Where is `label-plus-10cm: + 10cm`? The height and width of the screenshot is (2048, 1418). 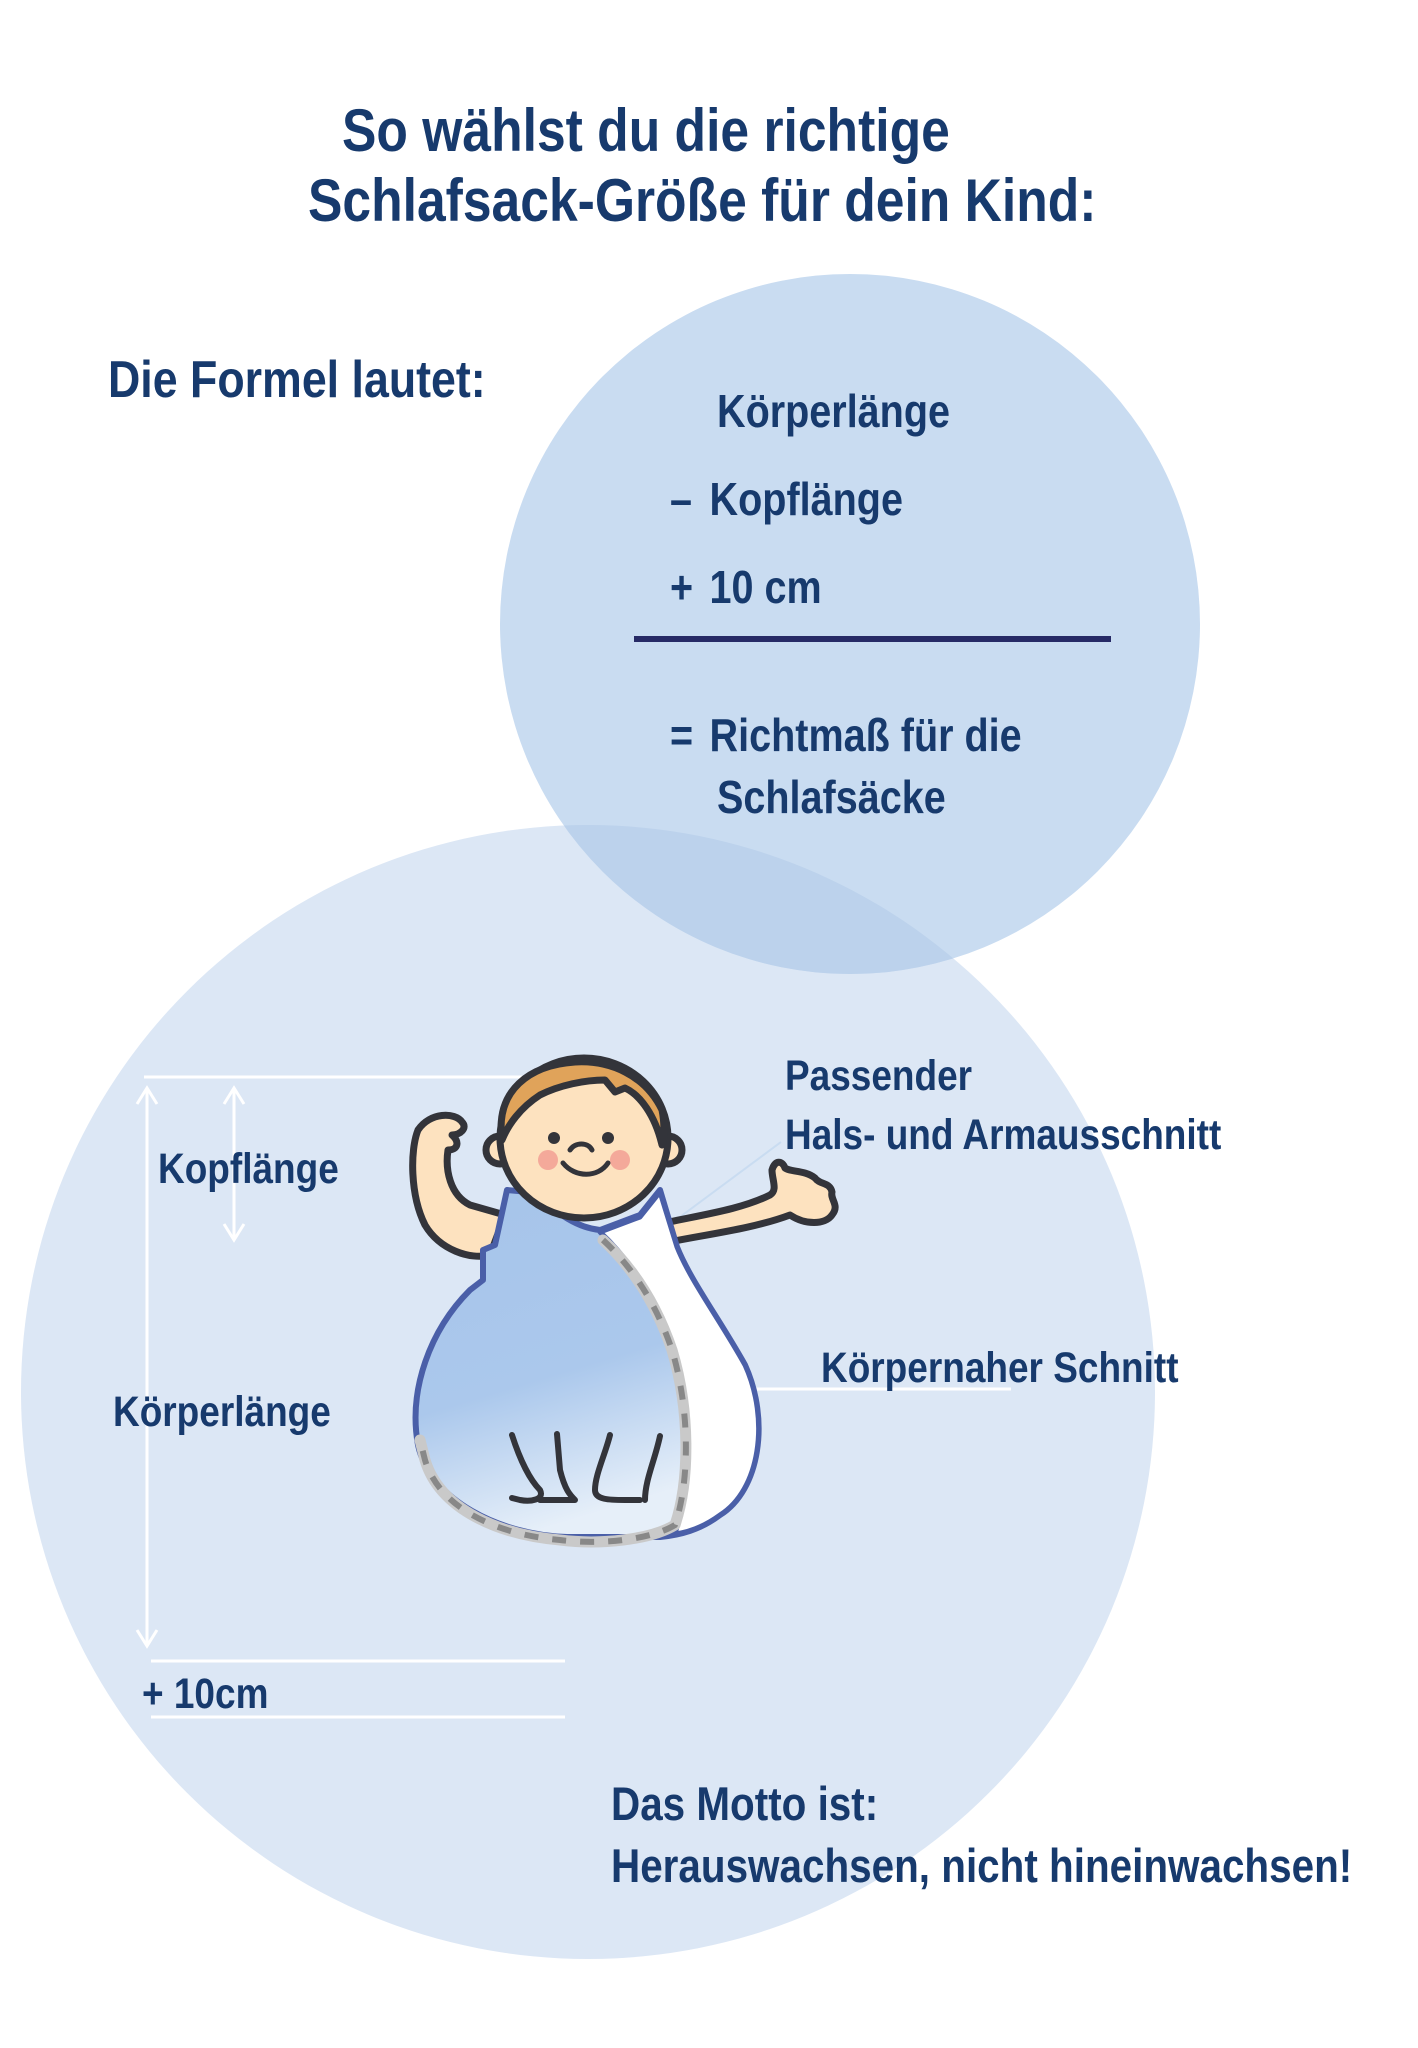 label-plus-10cm: + 10cm is located at coordinates (205, 1694).